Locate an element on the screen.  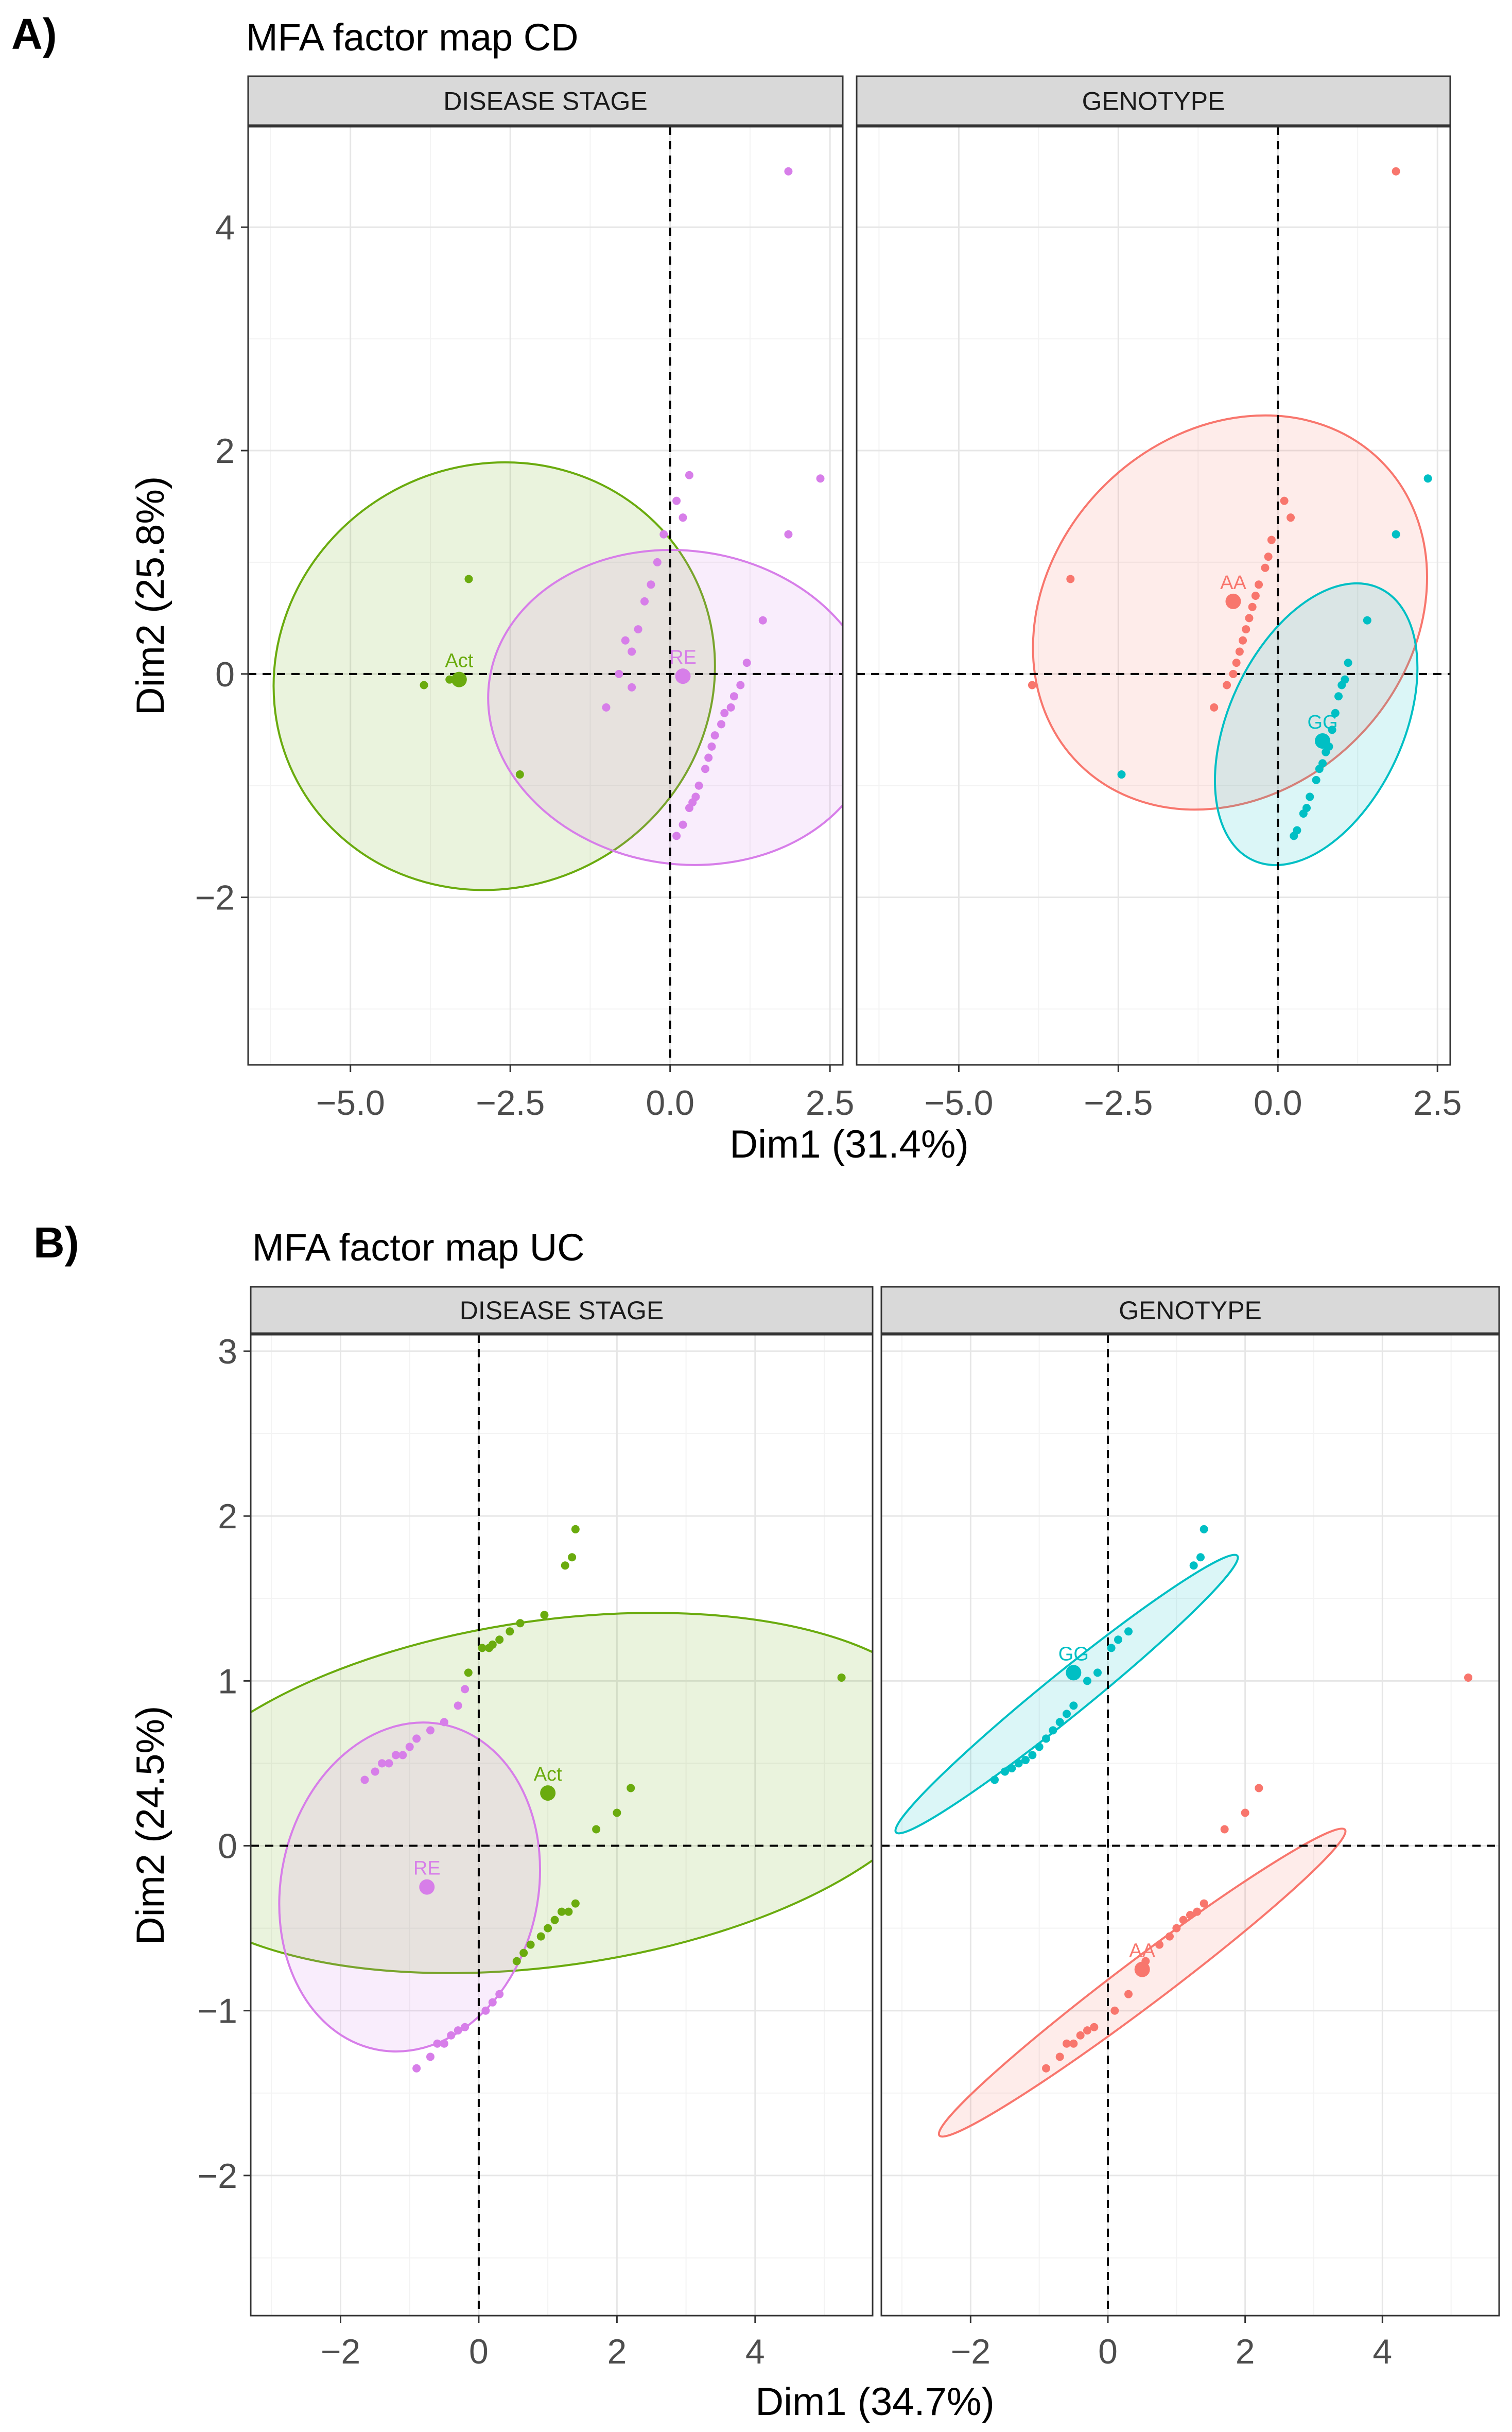
confidence-ellipse-re is located at coordinates (665, 707).